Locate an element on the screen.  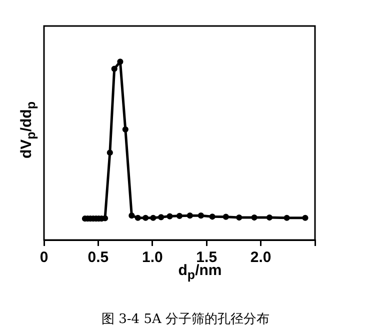
x-tick-label: 0 is located at coordinates (44, 257).